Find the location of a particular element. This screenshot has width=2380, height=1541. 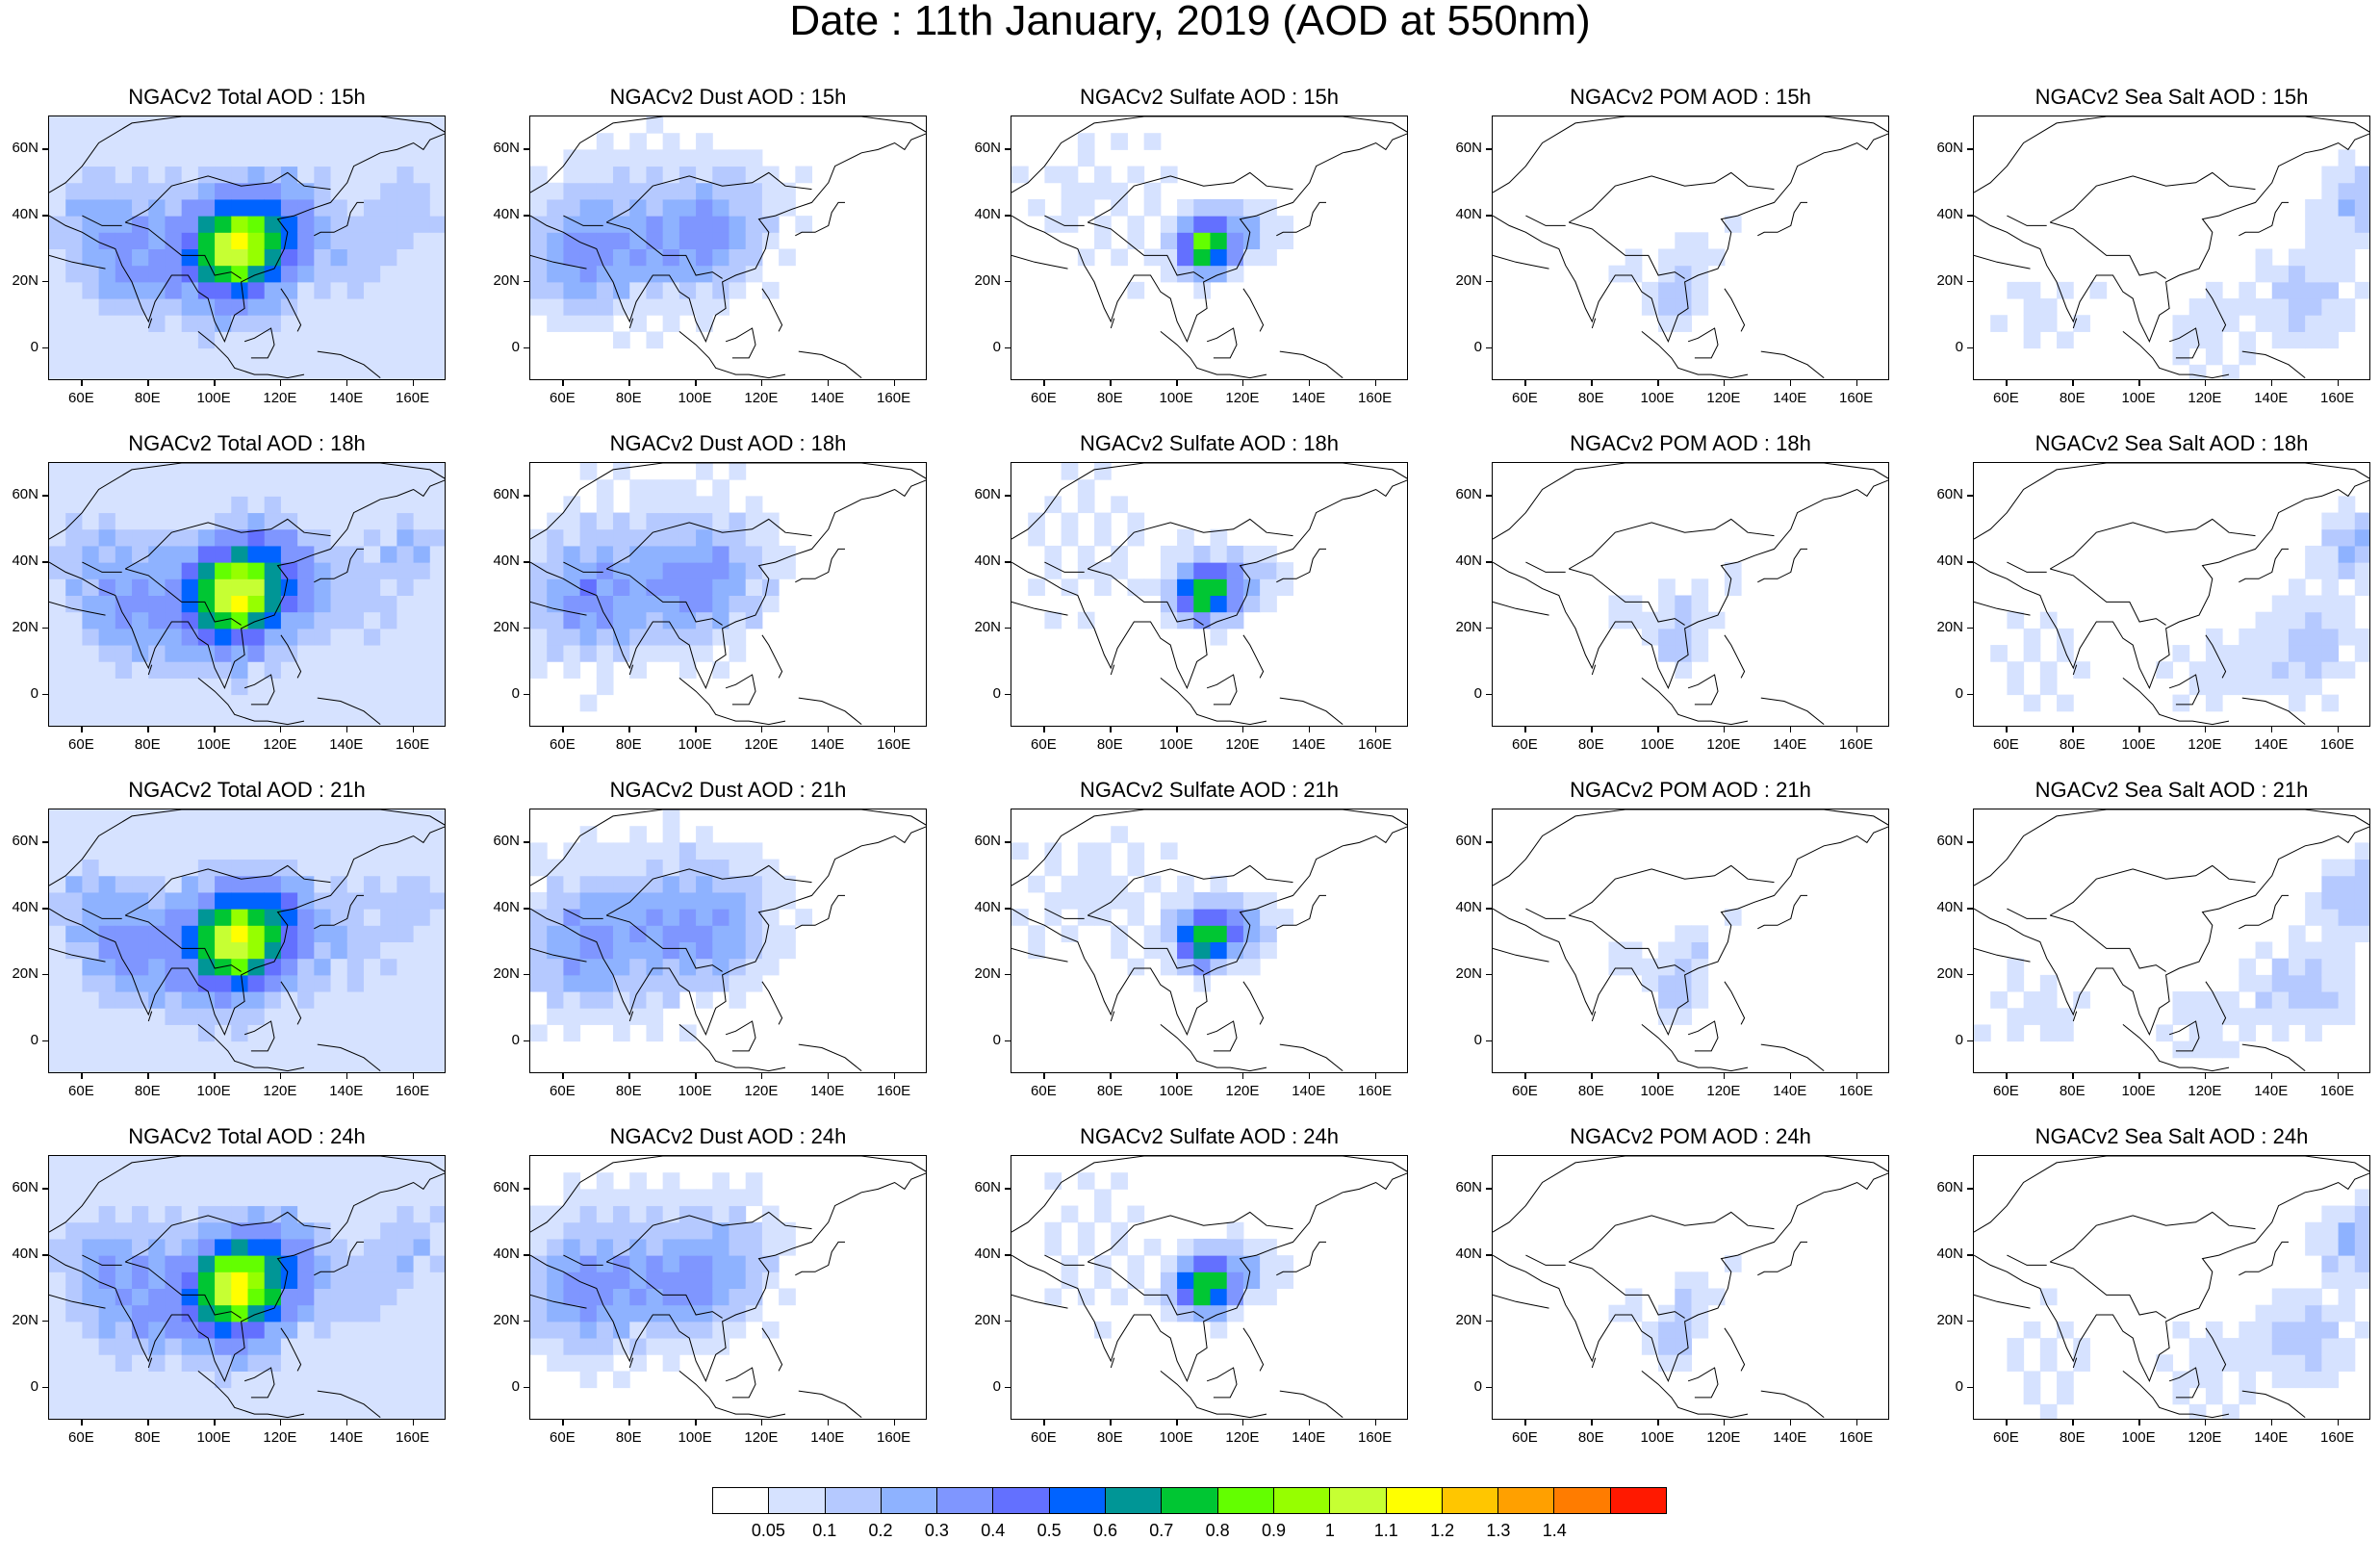

lon-tick-label: 60E is located at coordinates (81, 1091).